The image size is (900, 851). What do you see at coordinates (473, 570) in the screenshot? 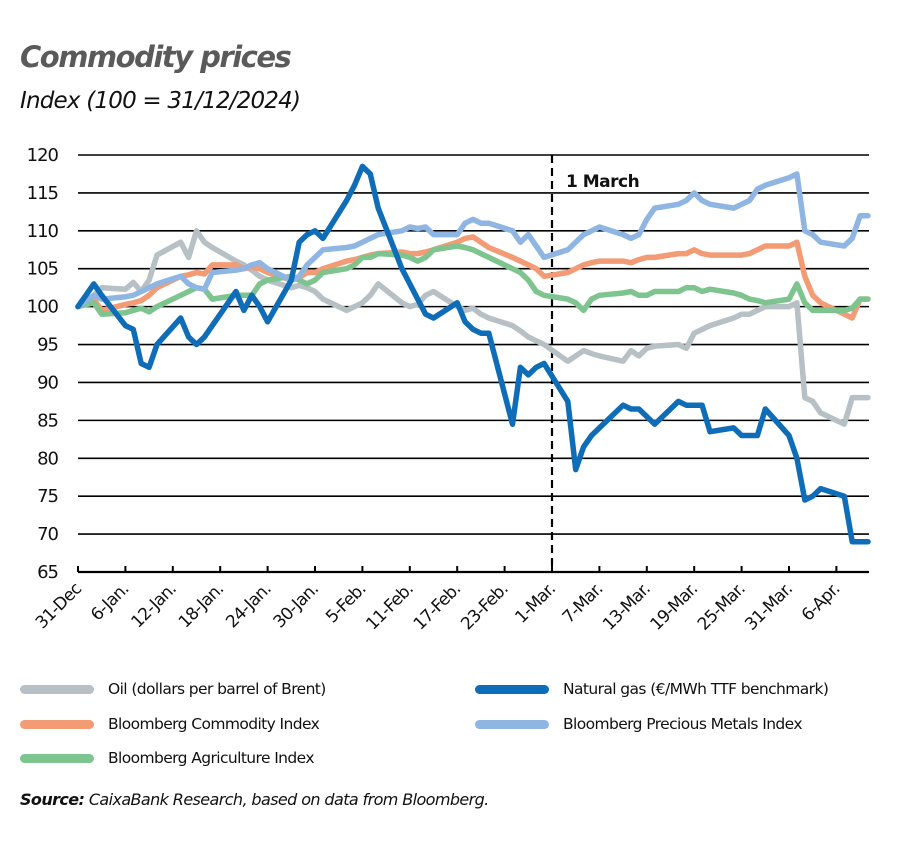
I see `x-axis` at bounding box center [473, 570].